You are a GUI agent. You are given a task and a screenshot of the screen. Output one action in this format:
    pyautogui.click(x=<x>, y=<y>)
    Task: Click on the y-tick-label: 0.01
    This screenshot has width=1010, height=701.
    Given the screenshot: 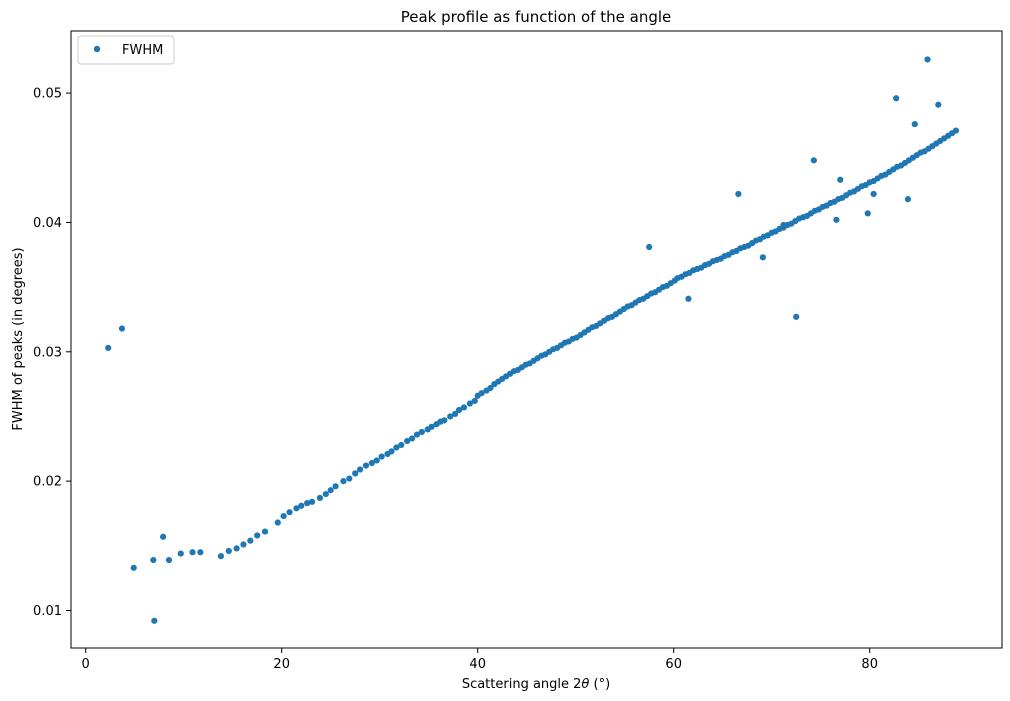 What is the action you would take?
    pyautogui.click(x=47, y=611)
    